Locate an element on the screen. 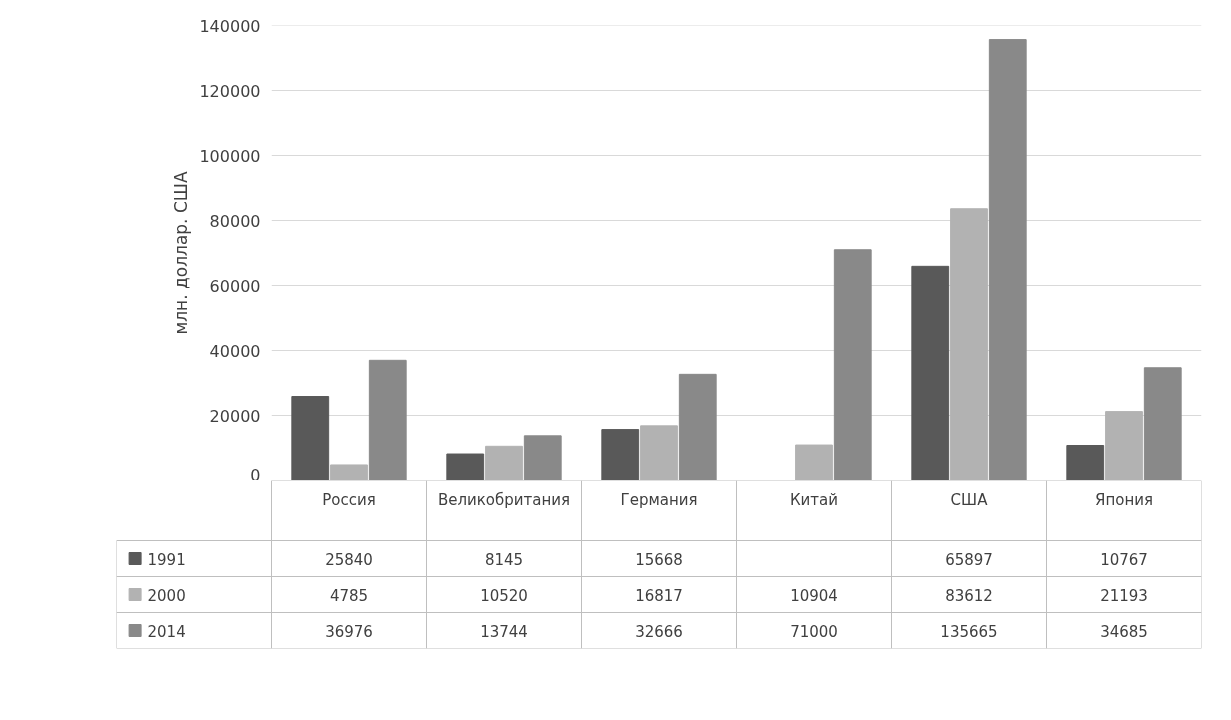  y-tick-label: 0 is located at coordinates (255, 475).